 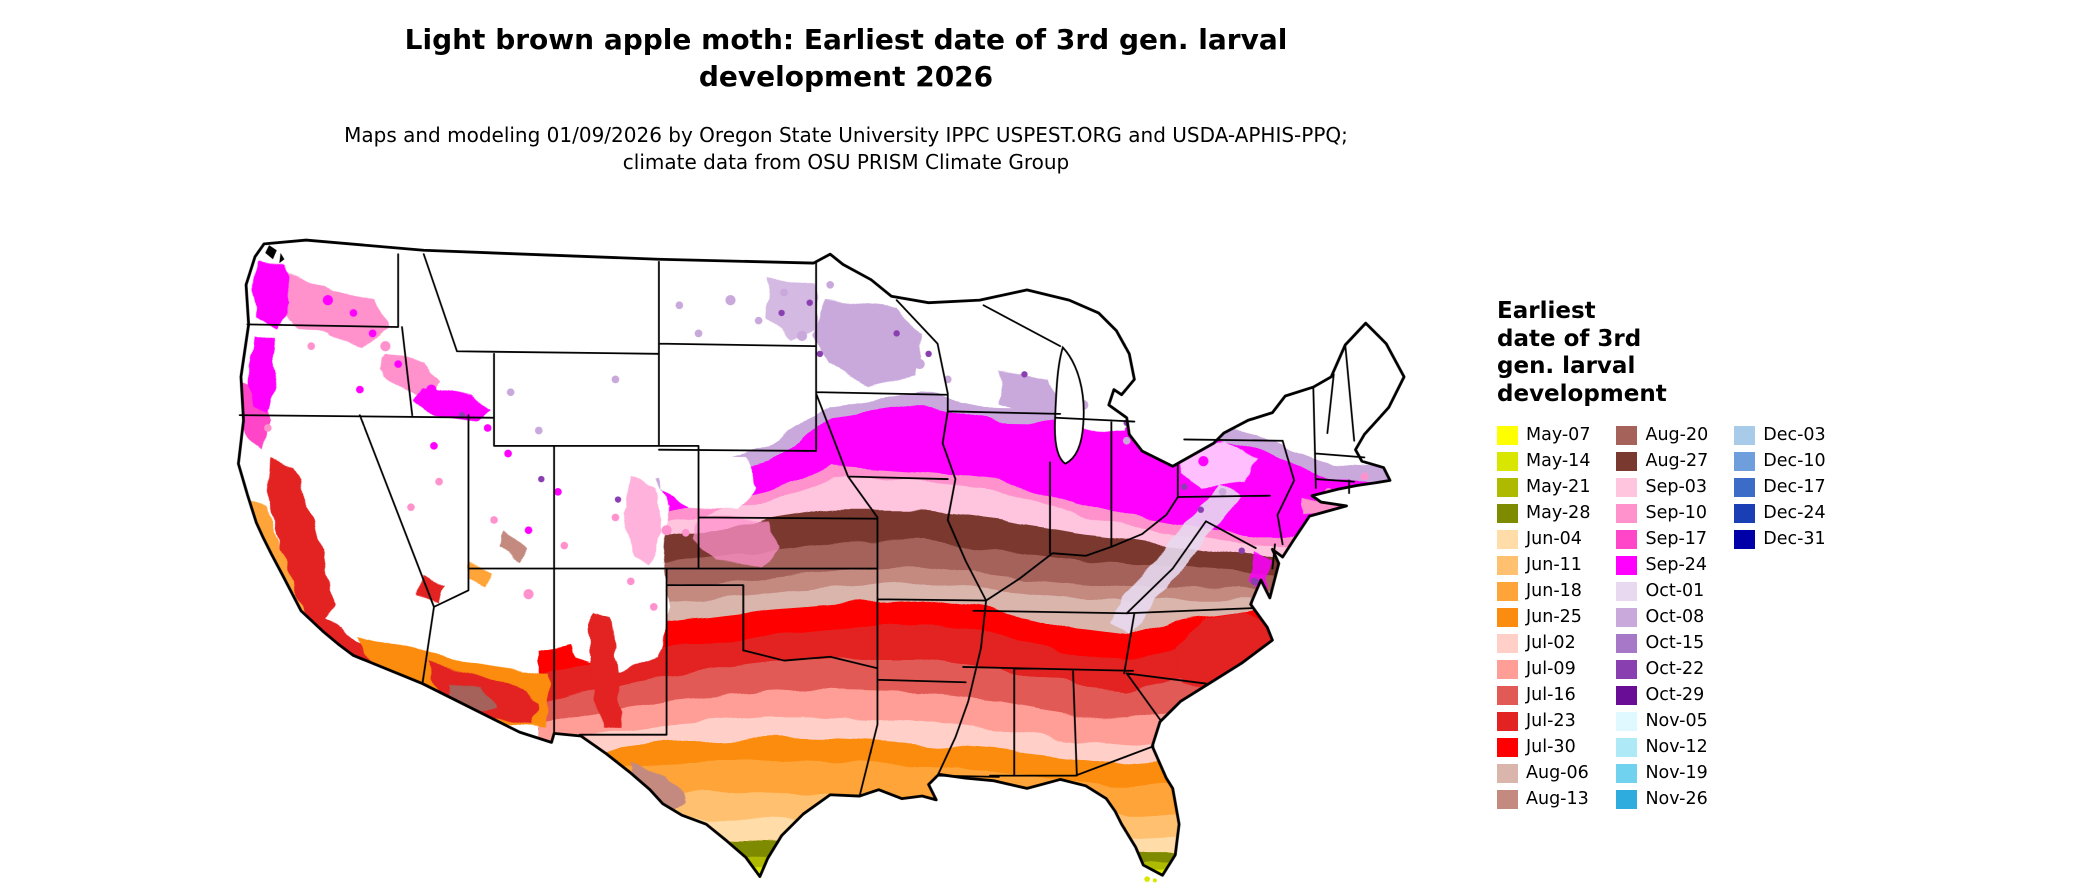 What do you see at coordinates (1557, 799) in the screenshot?
I see `legend-label: Aug-13` at bounding box center [1557, 799].